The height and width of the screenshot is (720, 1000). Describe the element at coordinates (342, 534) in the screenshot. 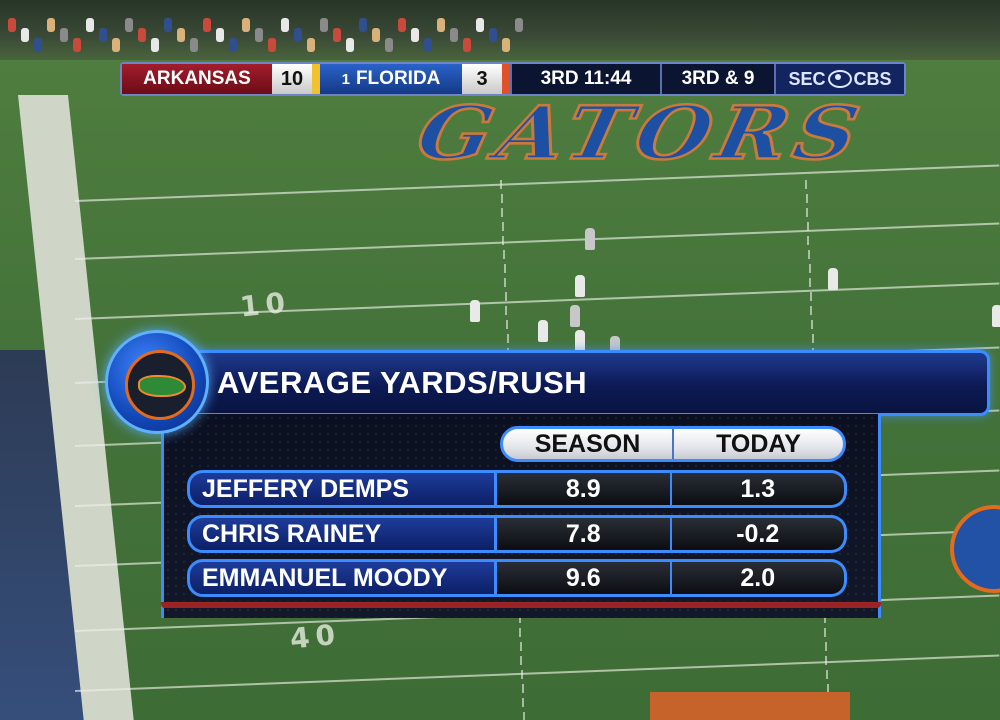

I see `player-name: CHRIS RAINEY` at that location.